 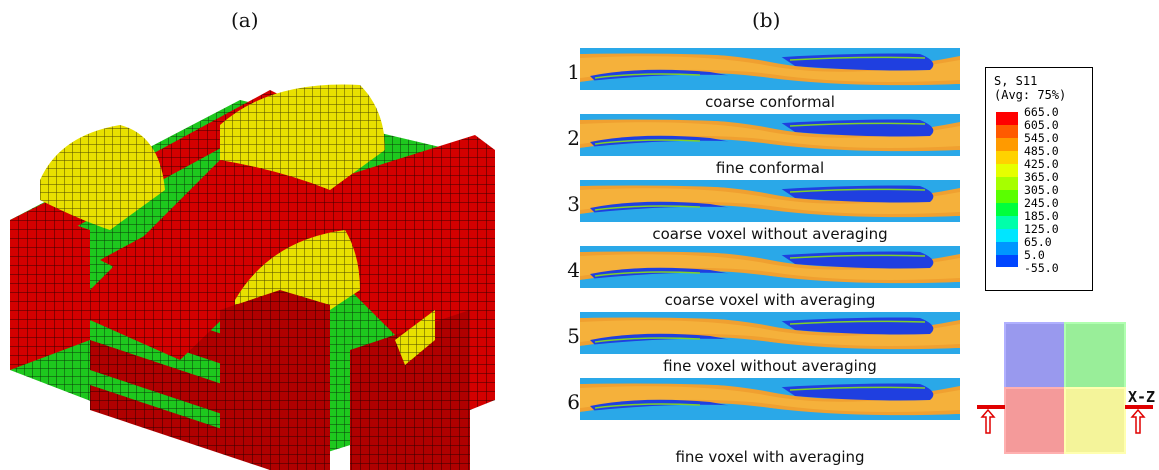 What do you see at coordinates (1035, 355) in the screenshot?
I see `section-blue-tow` at bounding box center [1035, 355].